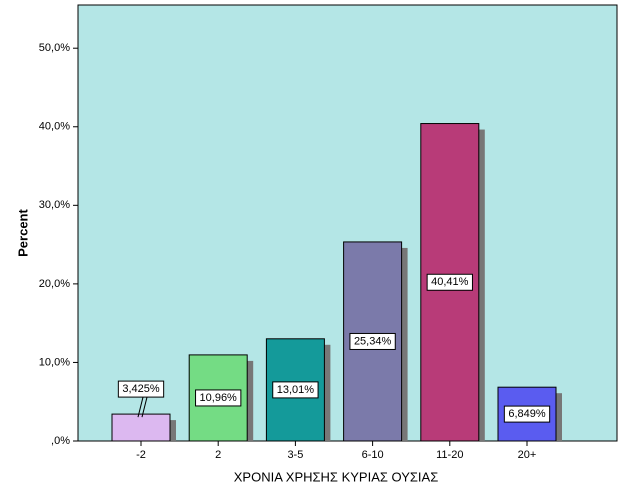  What do you see at coordinates (54, 127) in the screenshot?
I see `y-tick-label: 40,0%` at bounding box center [54, 127].